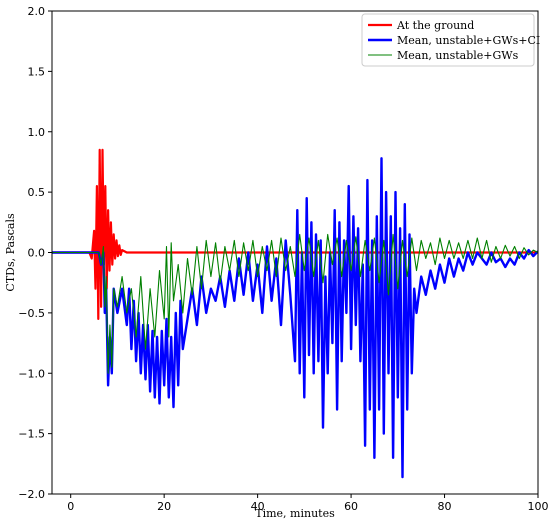 The height and width of the screenshot is (525, 550). What do you see at coordinates (70, 506) in the screenshot?
I see `x-tick-label: 0` at bounding box center [70, 506].